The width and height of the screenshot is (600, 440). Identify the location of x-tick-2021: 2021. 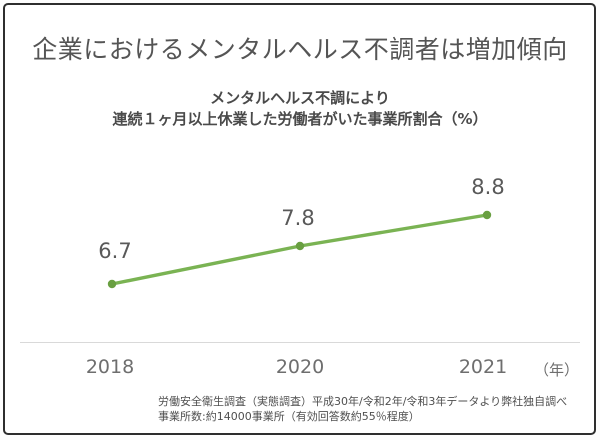
(483, 367).